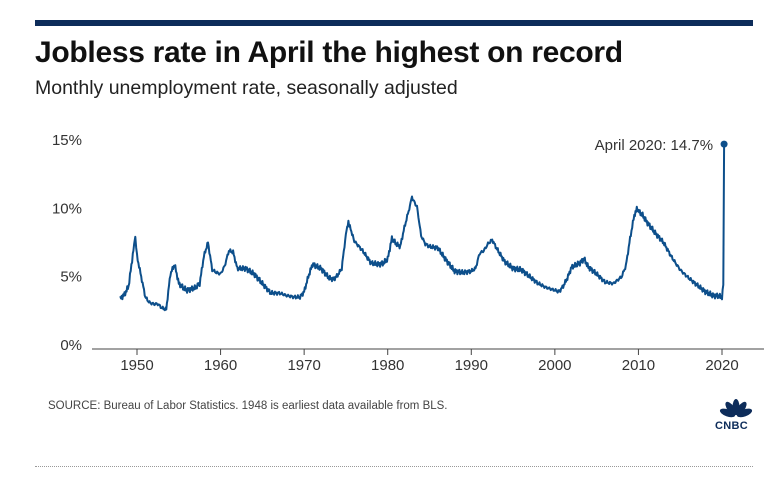 The image size is (778, 482). What do you see at coordinates (394, 23) in the screenshot?
I see `top-rule` at bounding box center [394, 23].